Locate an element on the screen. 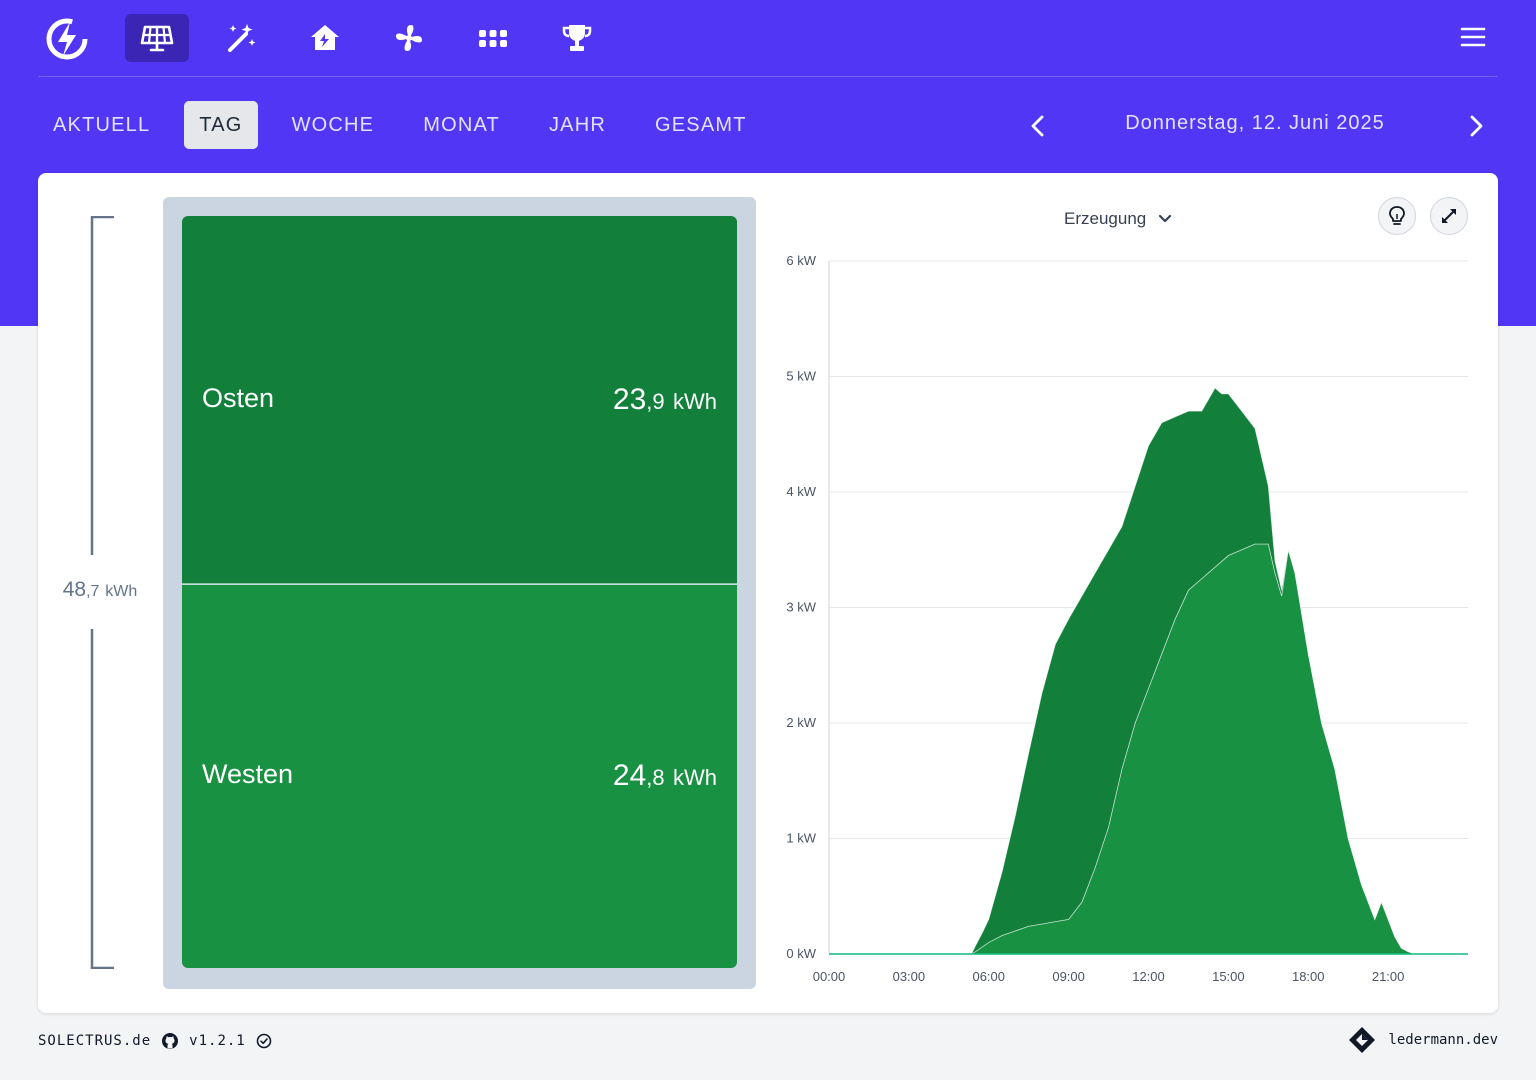 This screenshot has width=1536, height=1080. tab-monat: MONAT is located at coordinates (461, 124).